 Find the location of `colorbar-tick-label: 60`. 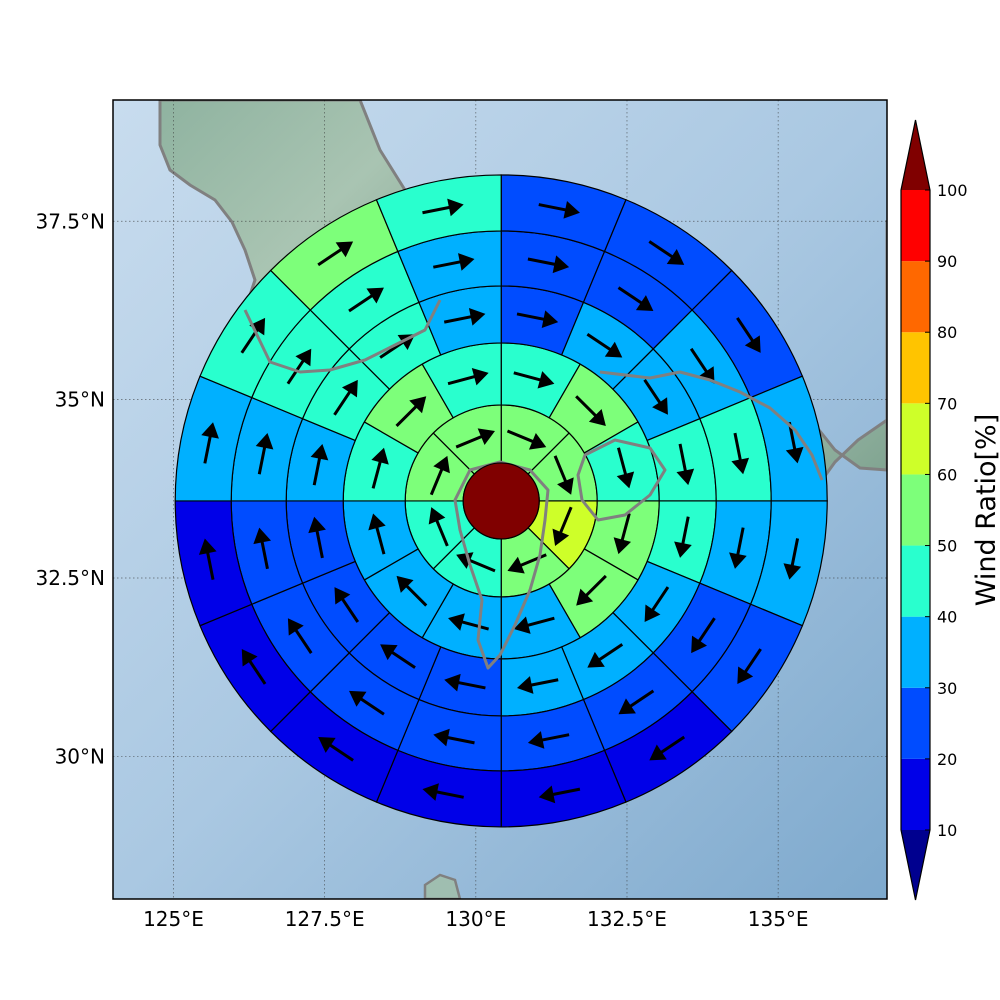

colorbar-tick-label: 60 is located at coordinates (947, 474).